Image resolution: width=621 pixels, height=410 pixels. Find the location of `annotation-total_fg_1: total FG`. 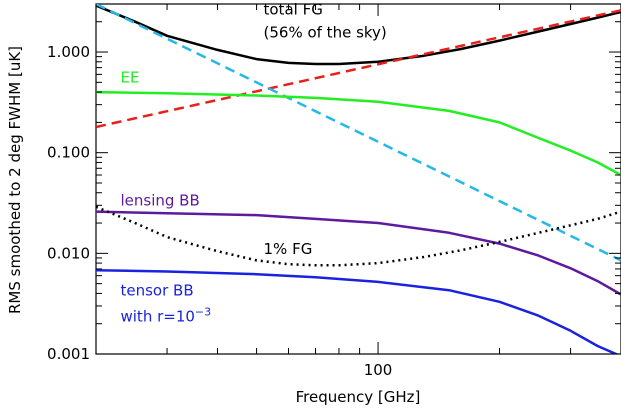

annotation-total_fg_1: total FG is located at coordinates (293, 10).